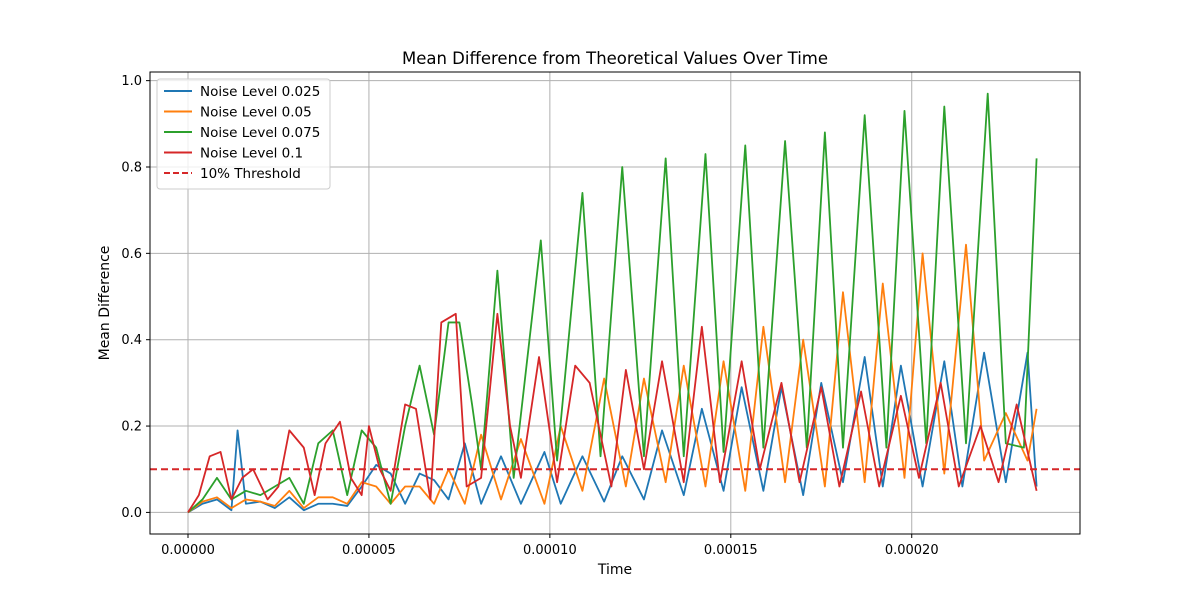  I want to click on legend-label-noise-005: Noise Level 0.05, so click(256, 113).